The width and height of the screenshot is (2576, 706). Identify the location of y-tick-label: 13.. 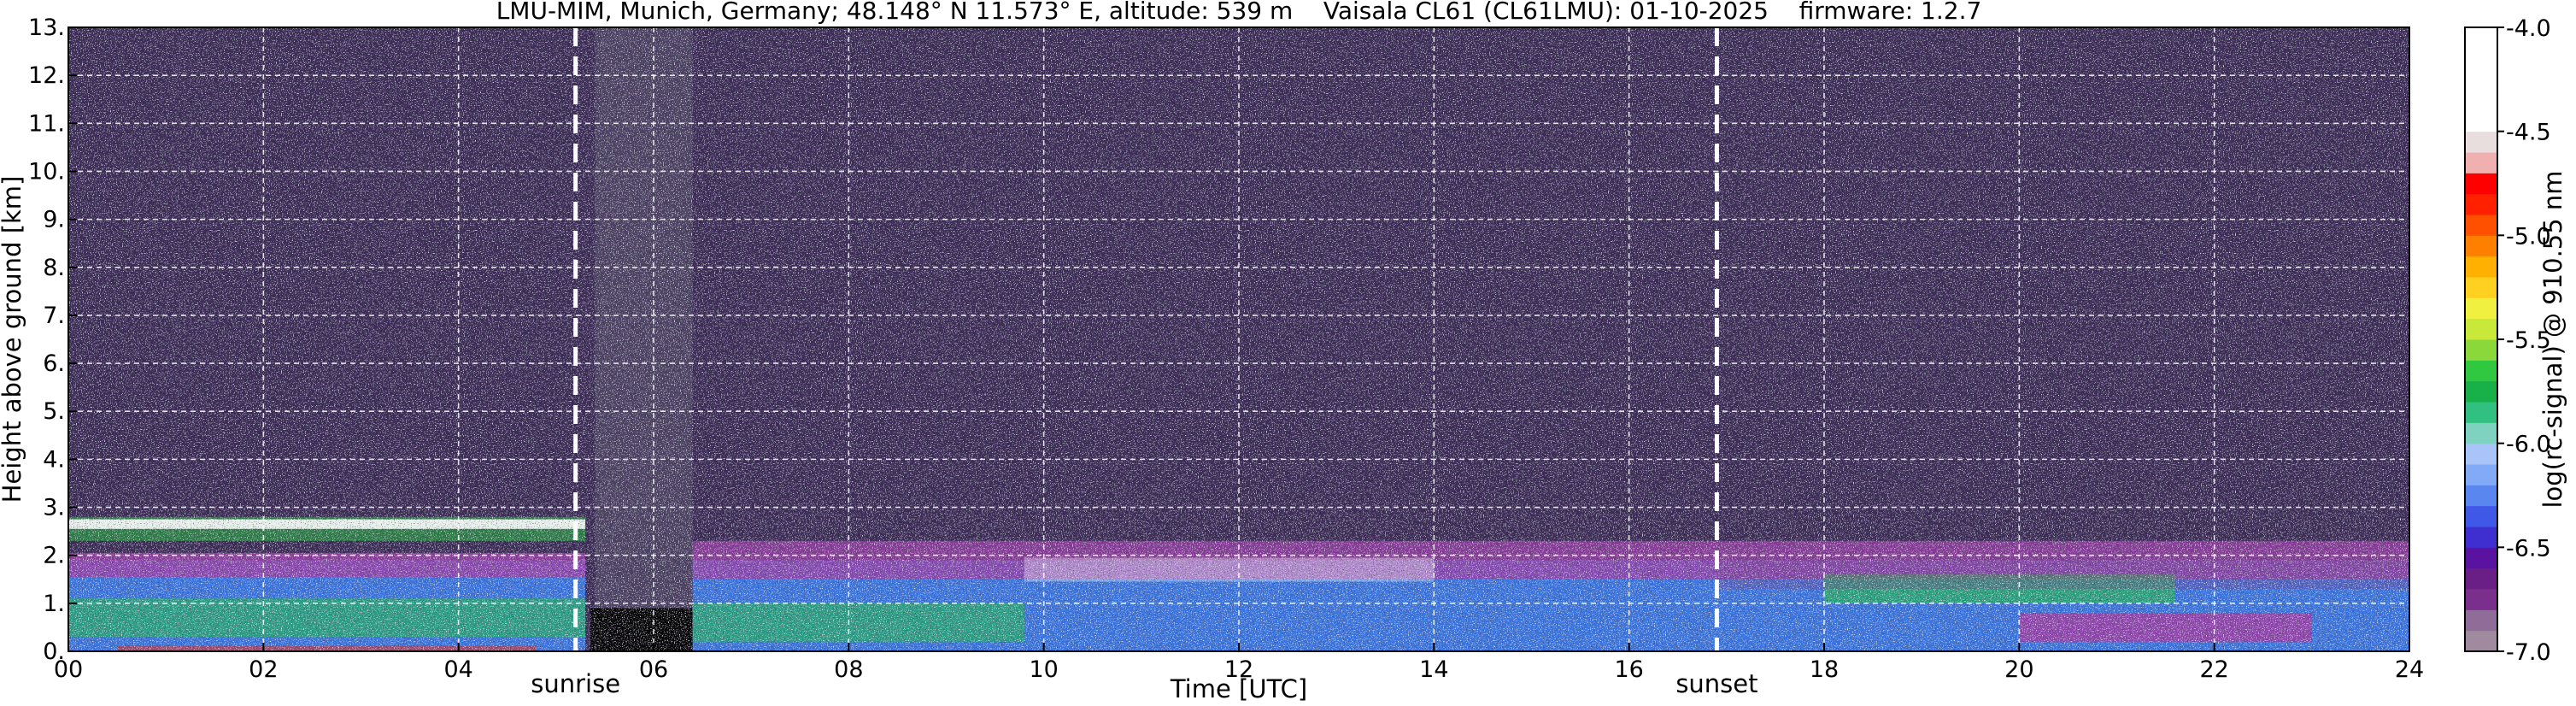
(46, 28).